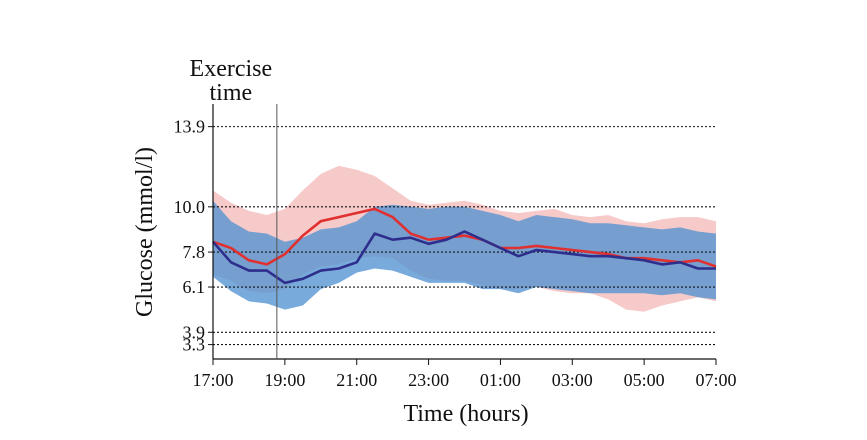  I want to click on y-tick-label: 3.3, so click(194, 345).